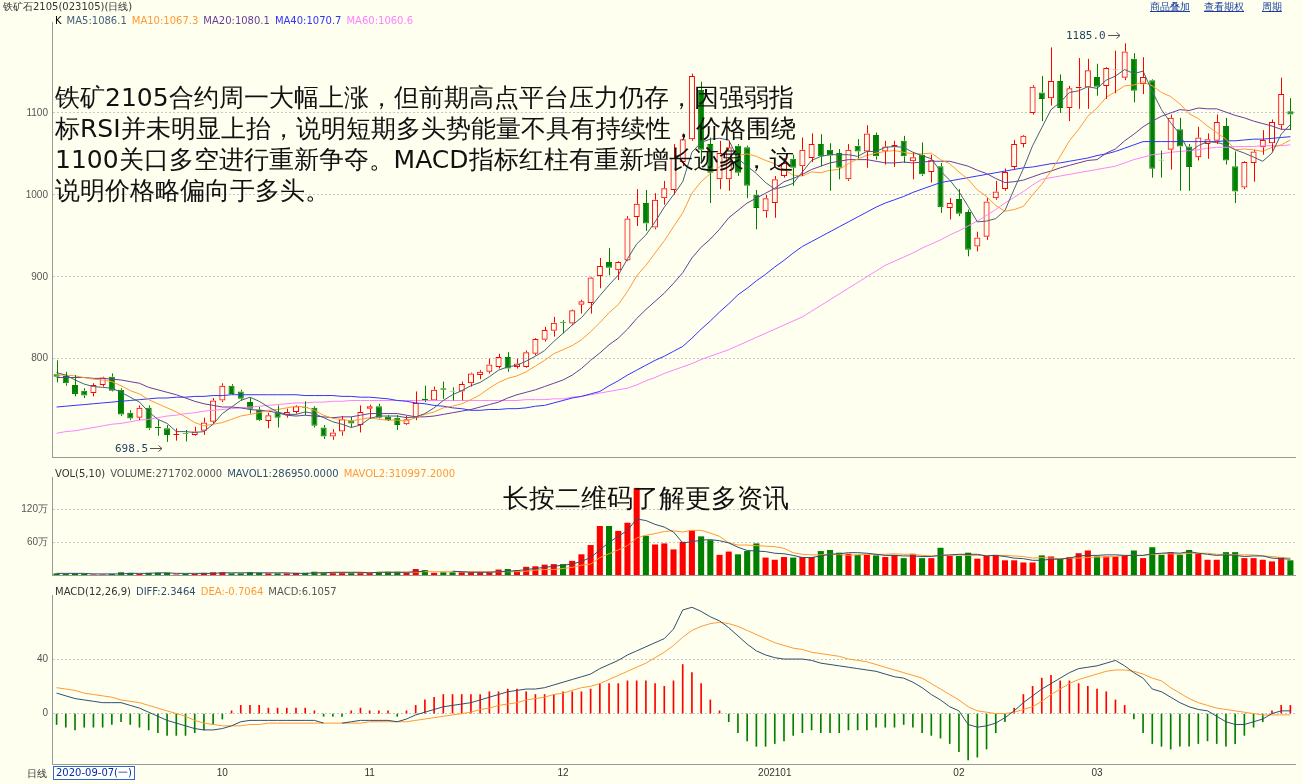 Image resolution: width=1303 pixels, height=784 pixels. I want to click on text: MA60:1060.6, so click(380, 20).